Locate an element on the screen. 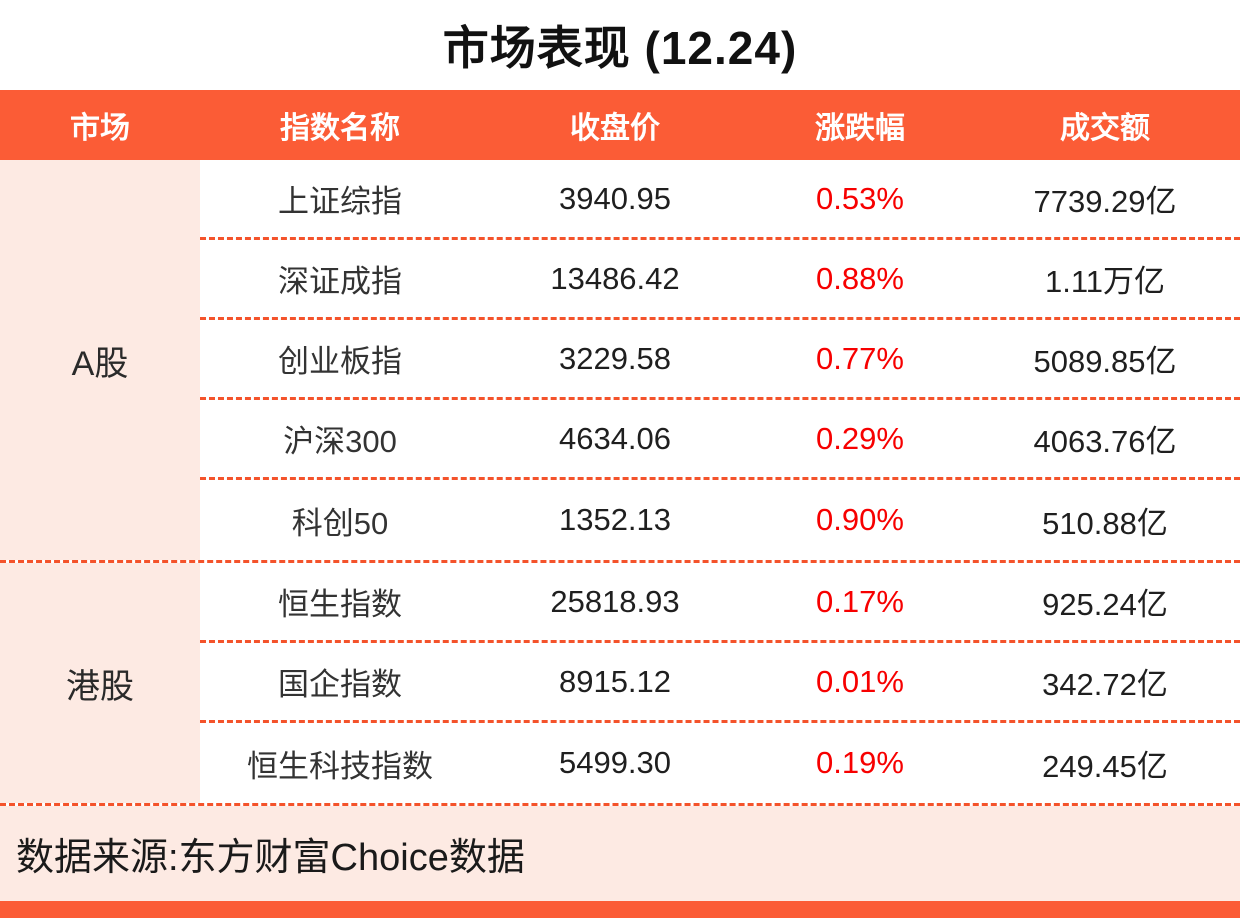  table-row: 科创50 1352.13 0.90% 510.88亿 is located at coordinates (720, 520).